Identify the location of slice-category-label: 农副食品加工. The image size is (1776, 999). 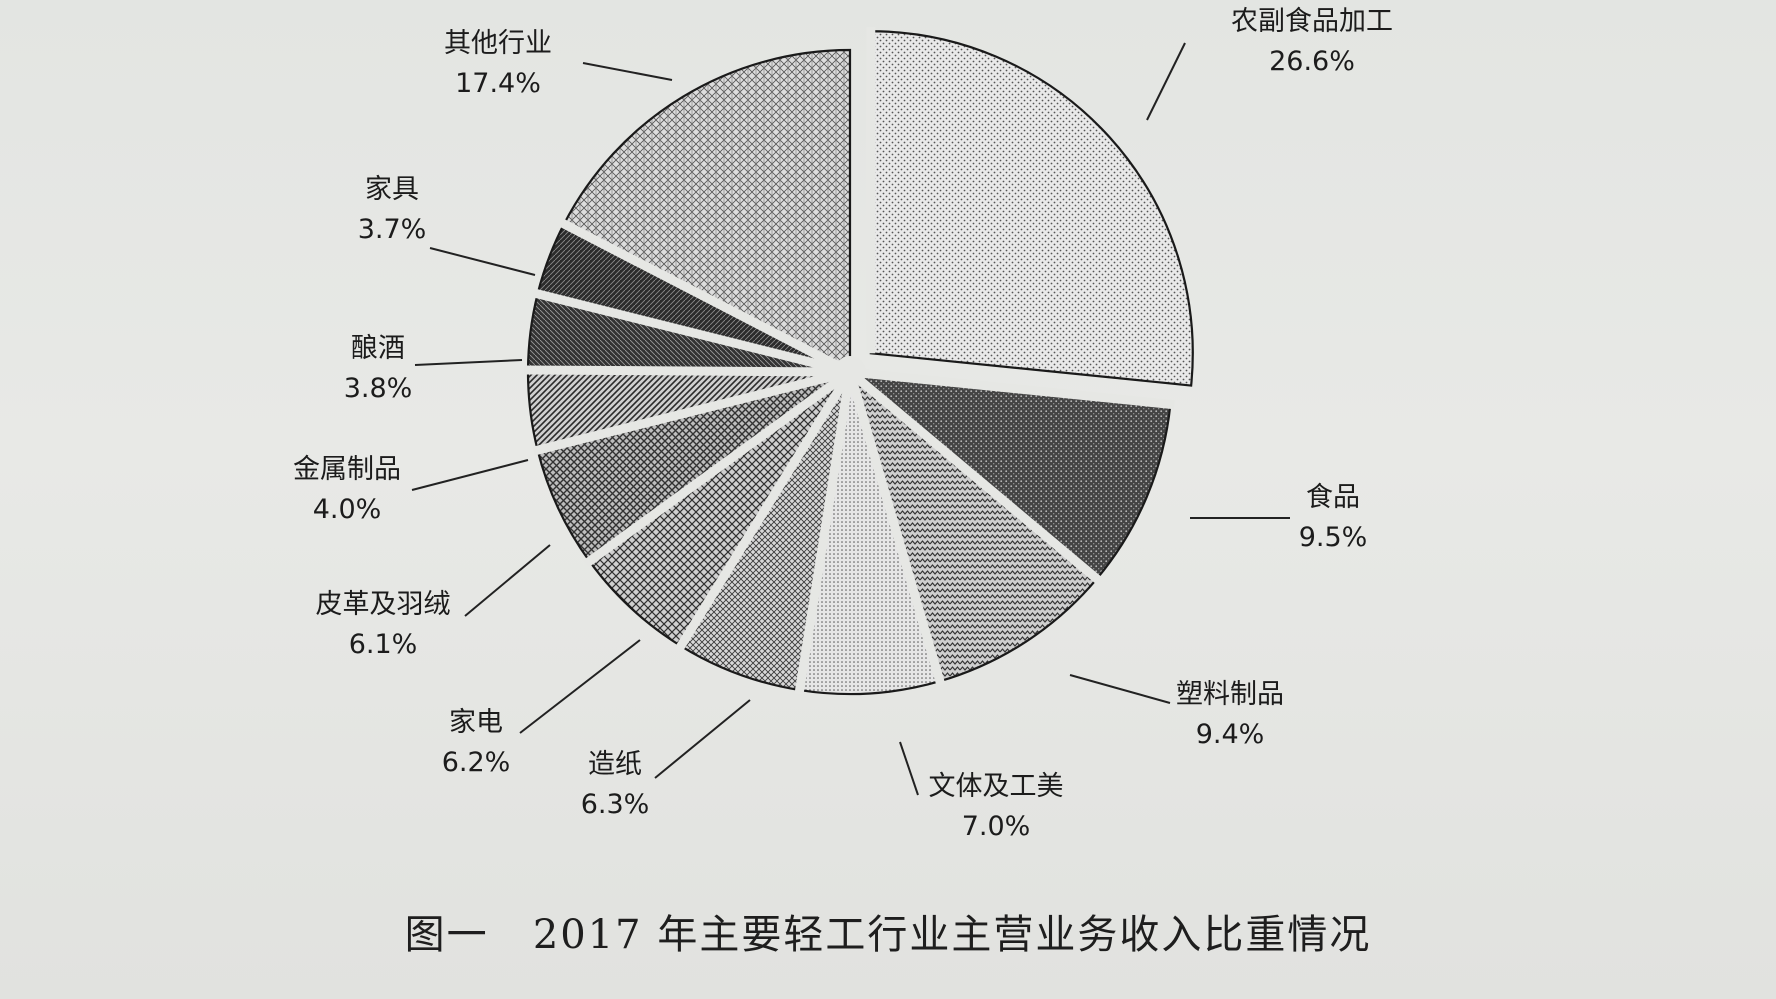
(1312, 21).